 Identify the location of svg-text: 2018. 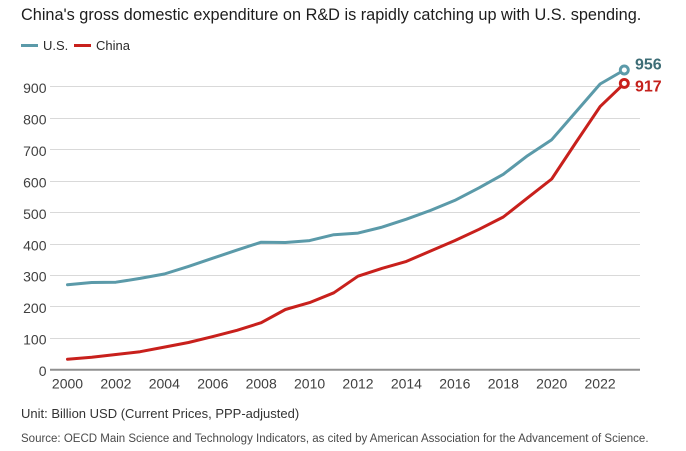
(503, 384).